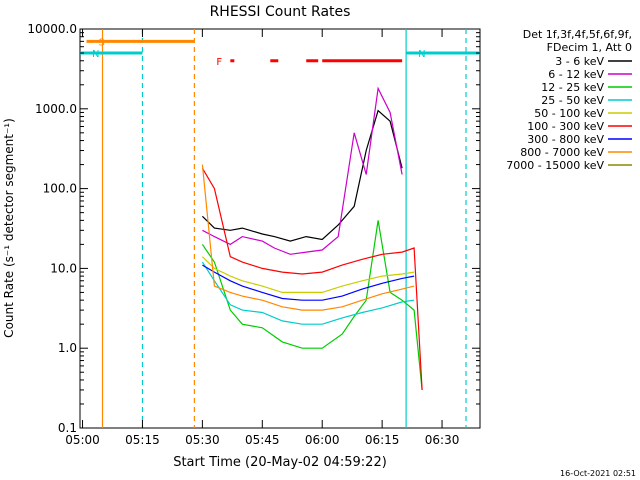 The height and width of the screenshot is (480, 640). What do you see at coordinates (63, 268) in the screenshot?
I see `y-tick-label-2: 10.0` at bounding box center [63, 268].